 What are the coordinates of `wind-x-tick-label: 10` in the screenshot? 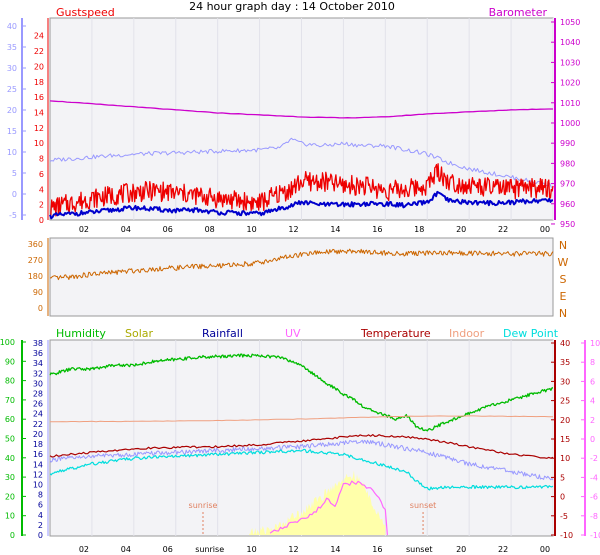 It's located at (251, 229).